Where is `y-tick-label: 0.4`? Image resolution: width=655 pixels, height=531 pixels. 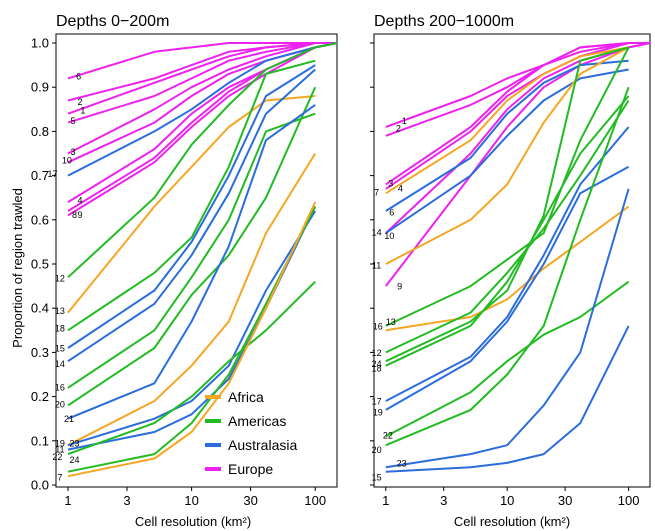
y-tick-label: 0.4 is located at coordinates (40, 308).